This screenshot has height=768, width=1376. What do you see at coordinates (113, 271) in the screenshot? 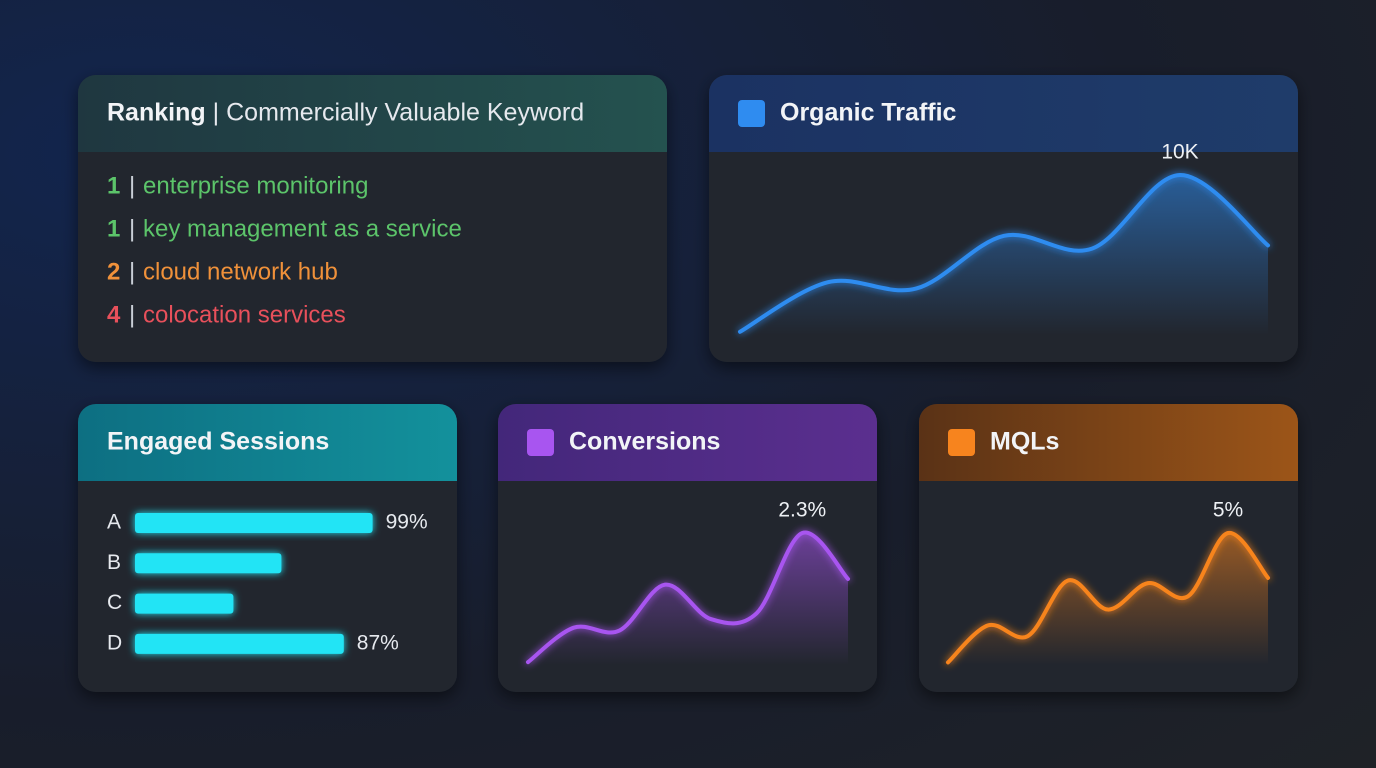
I see `rank: 2` at bounding box center [113, 271].